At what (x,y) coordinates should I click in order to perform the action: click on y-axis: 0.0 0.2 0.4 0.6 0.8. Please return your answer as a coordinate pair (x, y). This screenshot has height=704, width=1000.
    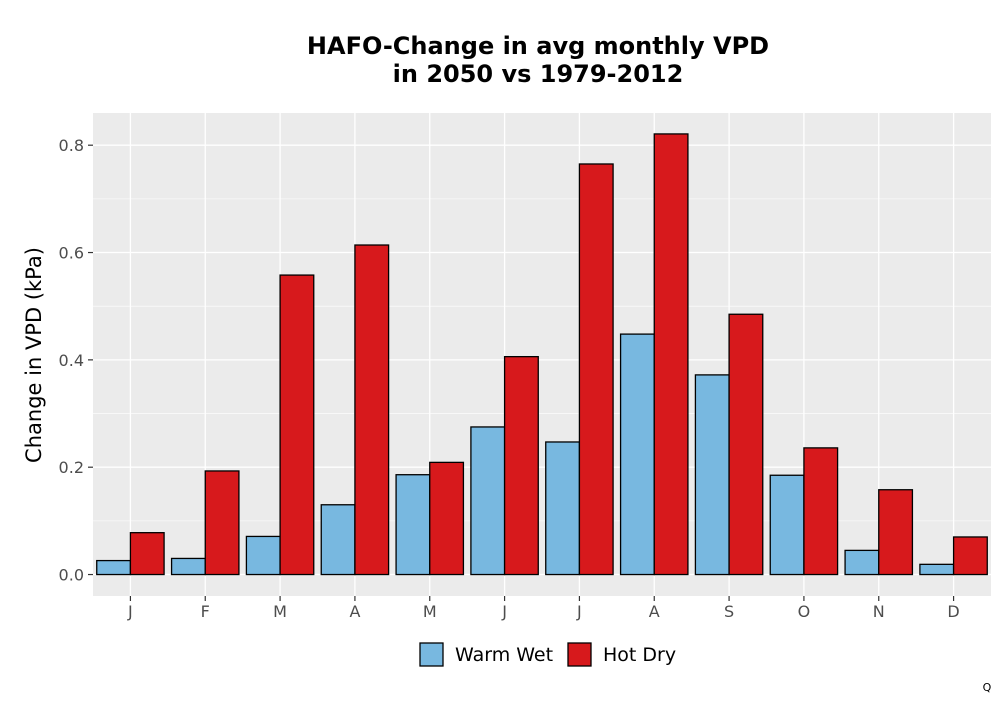
    Looking at the image, I should click on (76, 360).